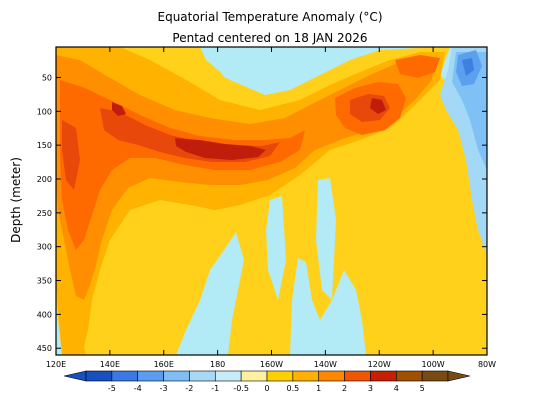 The height and width of the screenshot is (405, 540). Describe the element at coordinates (379, 364) in the screenshot. I see `x-tick-label: 120W` at that location.